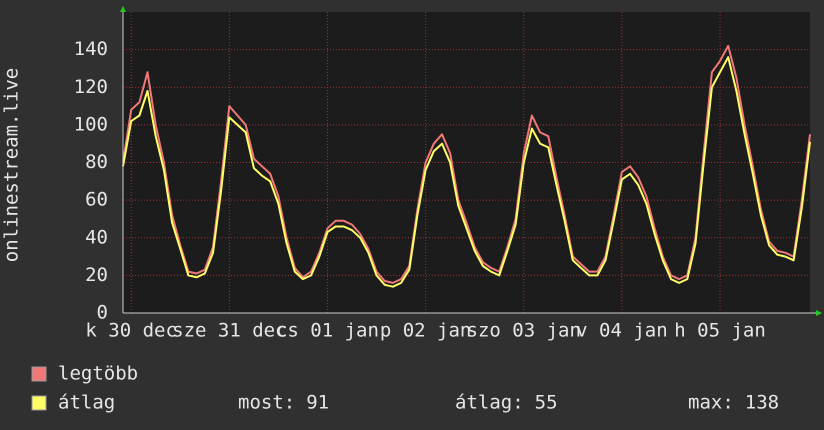 This screenshot has width=824, height=430. I want to click on x-tick-label: szo 03 jan, so click(524, 331).